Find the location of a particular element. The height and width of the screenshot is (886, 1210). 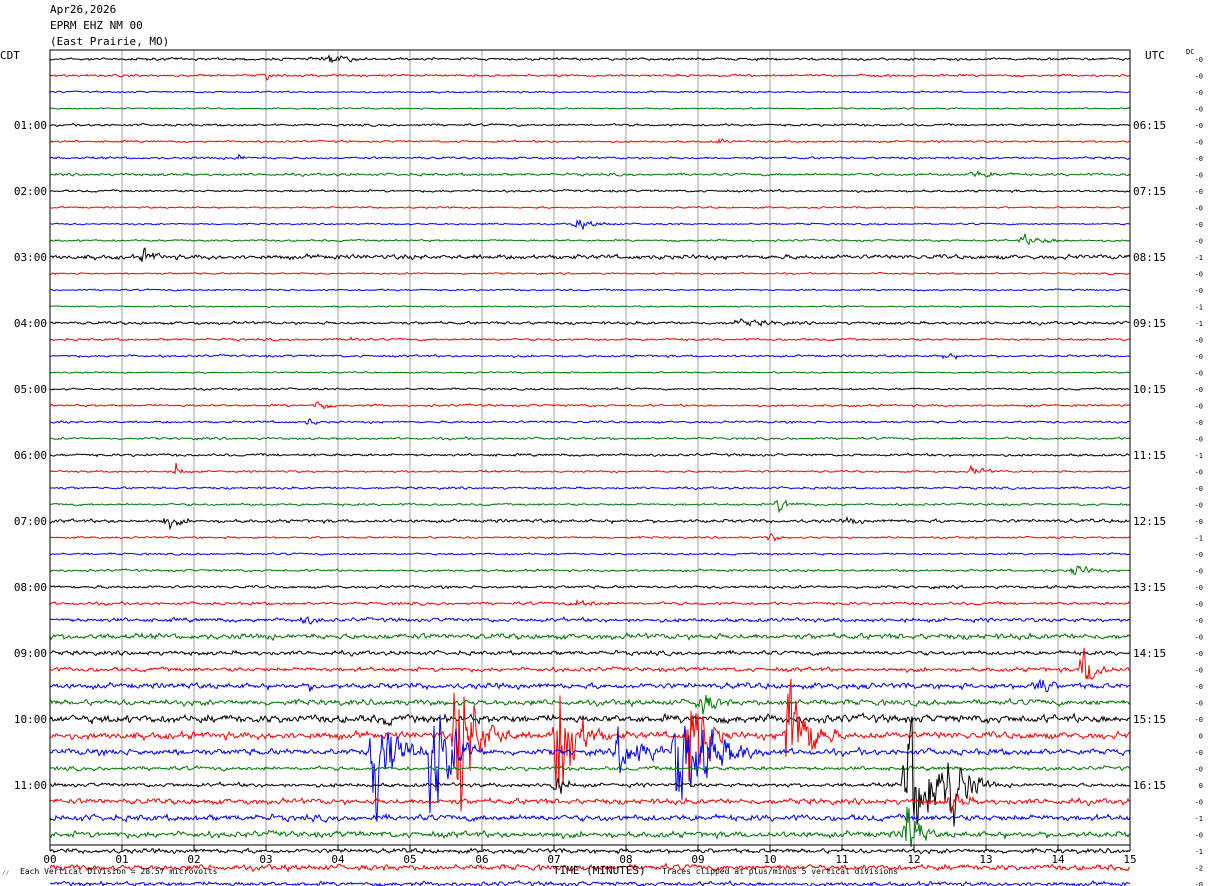

cdt-hour-label: 02:00 is located at coordinates (30, 191).